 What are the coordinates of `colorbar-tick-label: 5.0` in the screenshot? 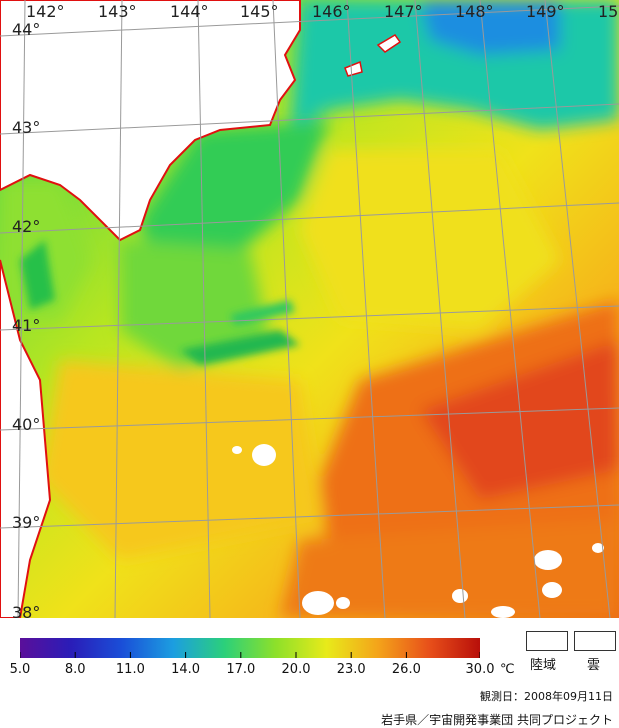 It's located at (20, 669).